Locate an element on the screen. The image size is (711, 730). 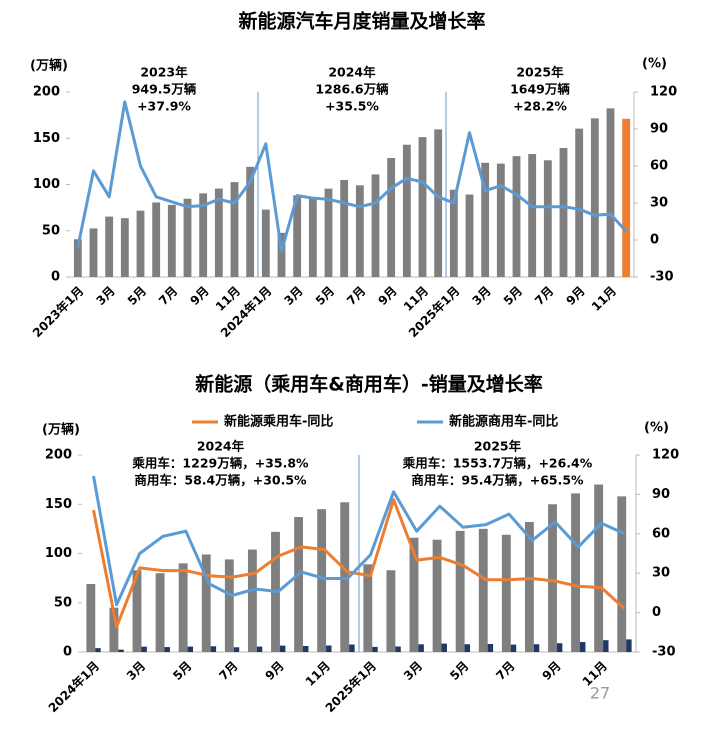
y2-axis-label: (%) is located at coordinates (654, 64).